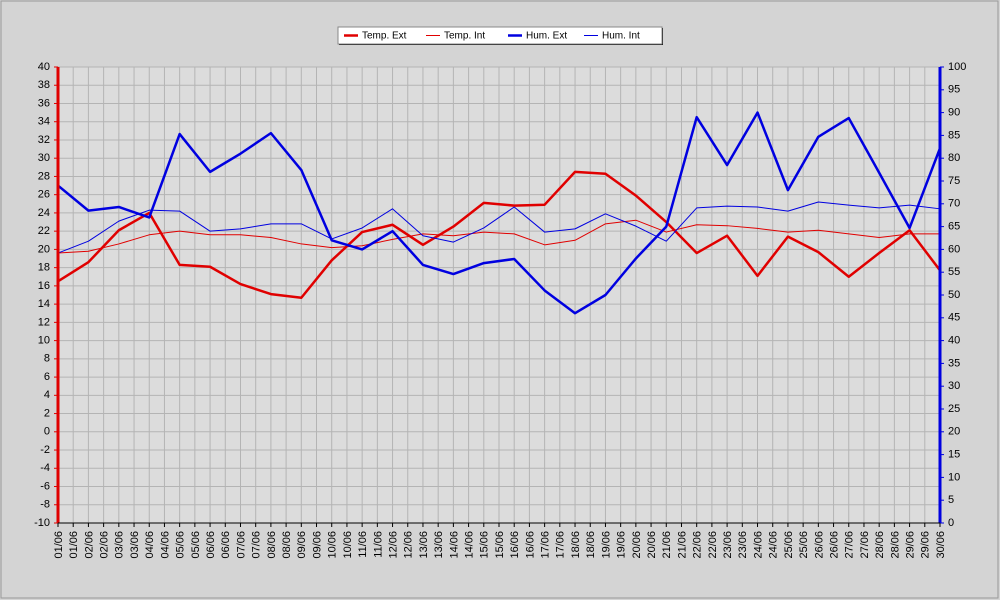 Image resolution: width=1000 pixels, height=600 pixels. What do you see at coordinates (287, 545) in the screenshot?
I see `x-tick-label: 08/06` at bounding box center [287, 545].